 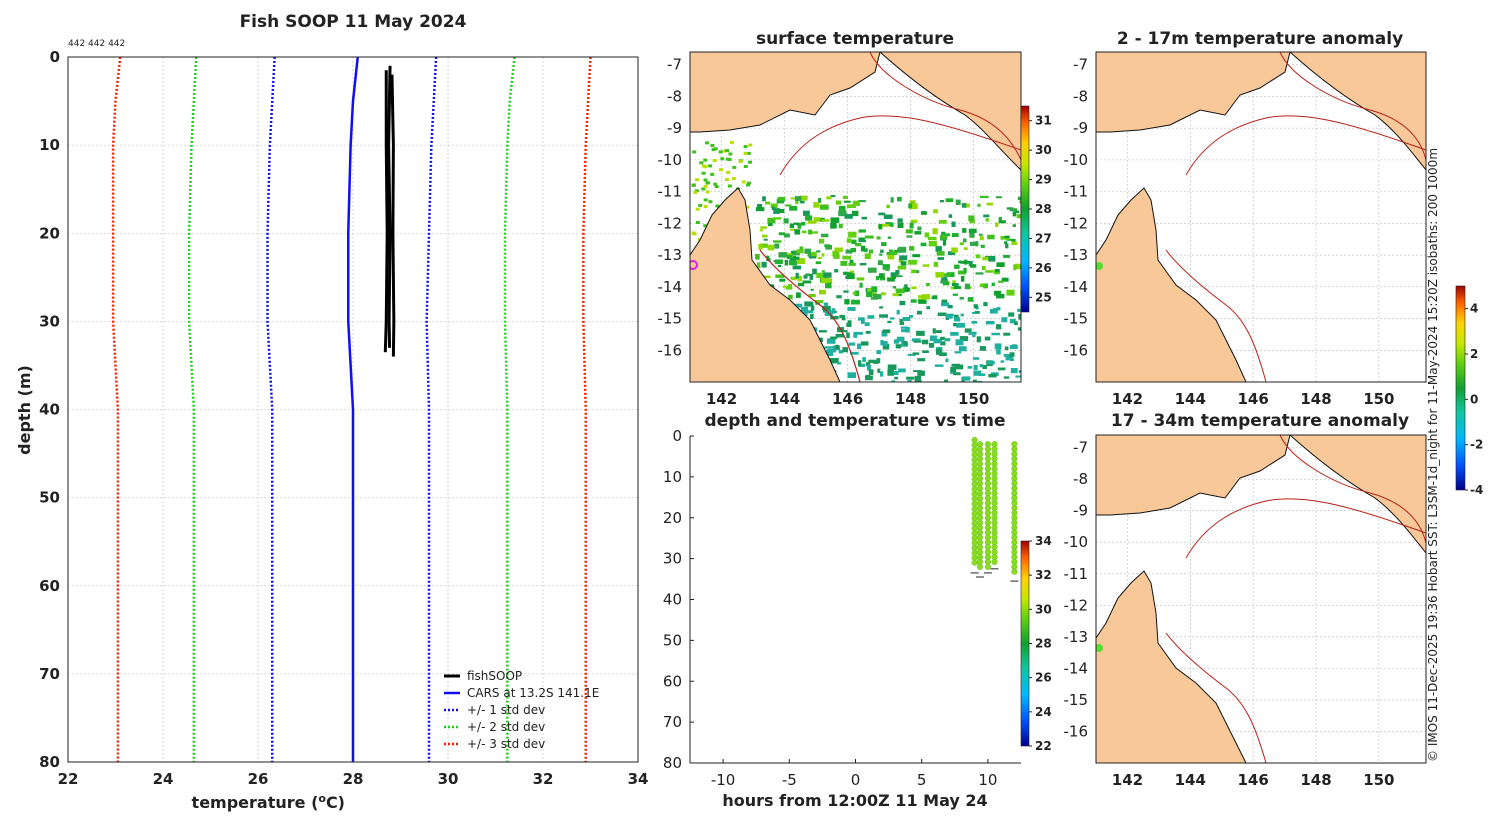 What do you see at coordinates (1474, 399) in the screenshot?
I see `anomaly-colorbar-ticks: -4 -2 0 2 4` at bounding box center [1474, 399].